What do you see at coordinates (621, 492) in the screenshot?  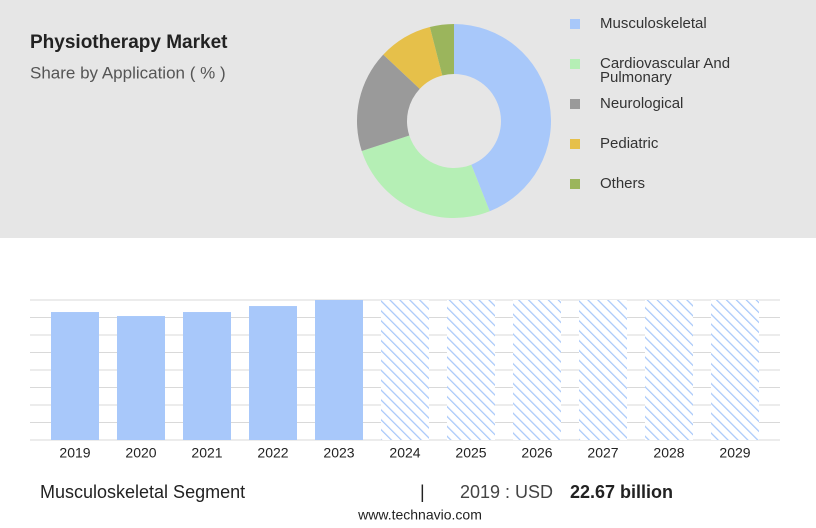 I see `value-label: 22.67 billion` at bounding box center [621, 492].